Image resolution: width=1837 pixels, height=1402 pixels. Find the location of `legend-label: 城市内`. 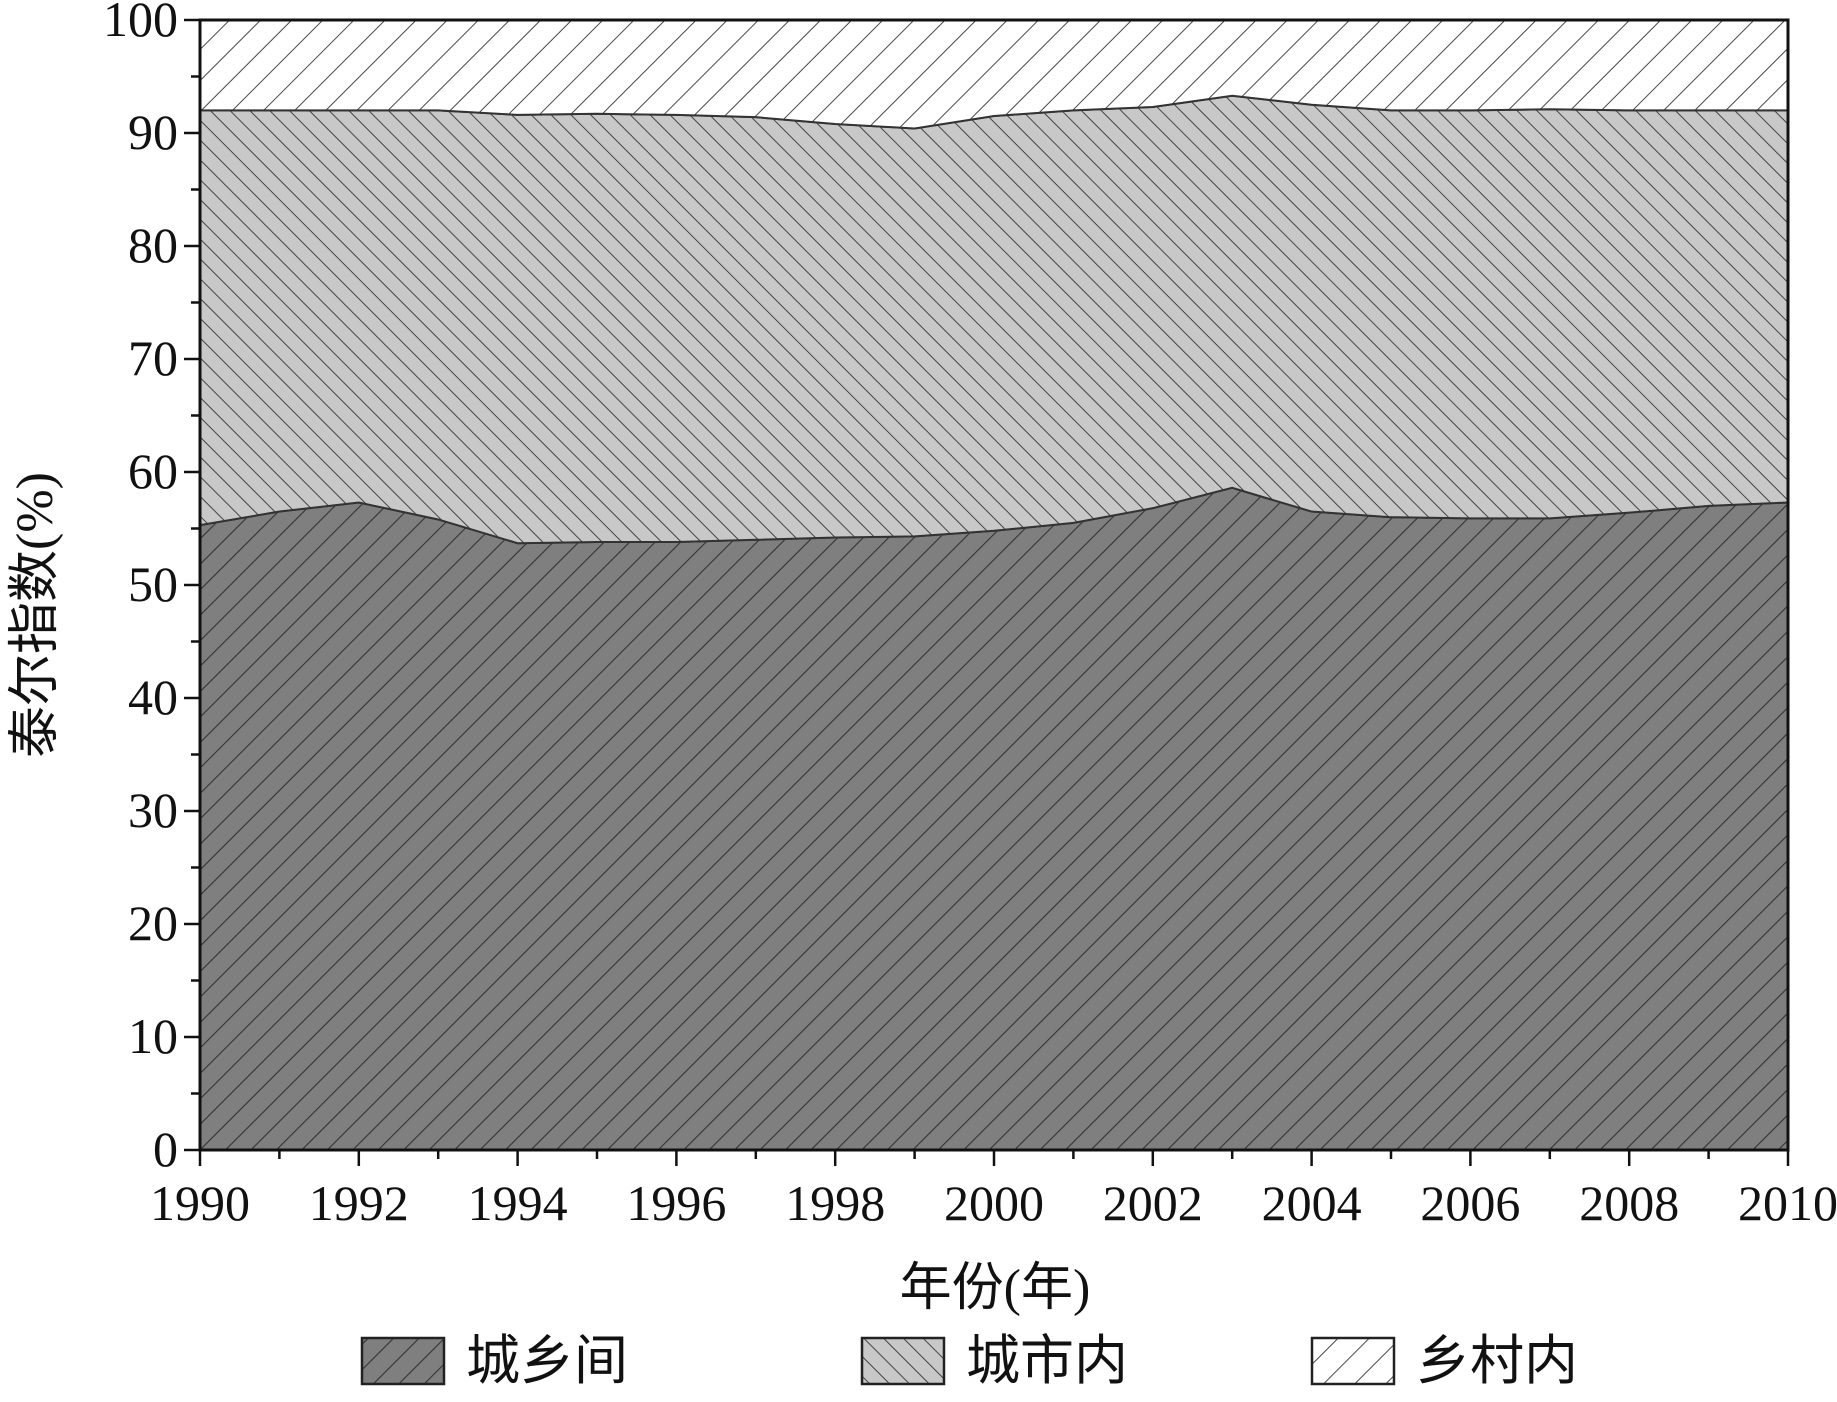

legend-label: 城市内 is located at coordinates (1047, 1361).